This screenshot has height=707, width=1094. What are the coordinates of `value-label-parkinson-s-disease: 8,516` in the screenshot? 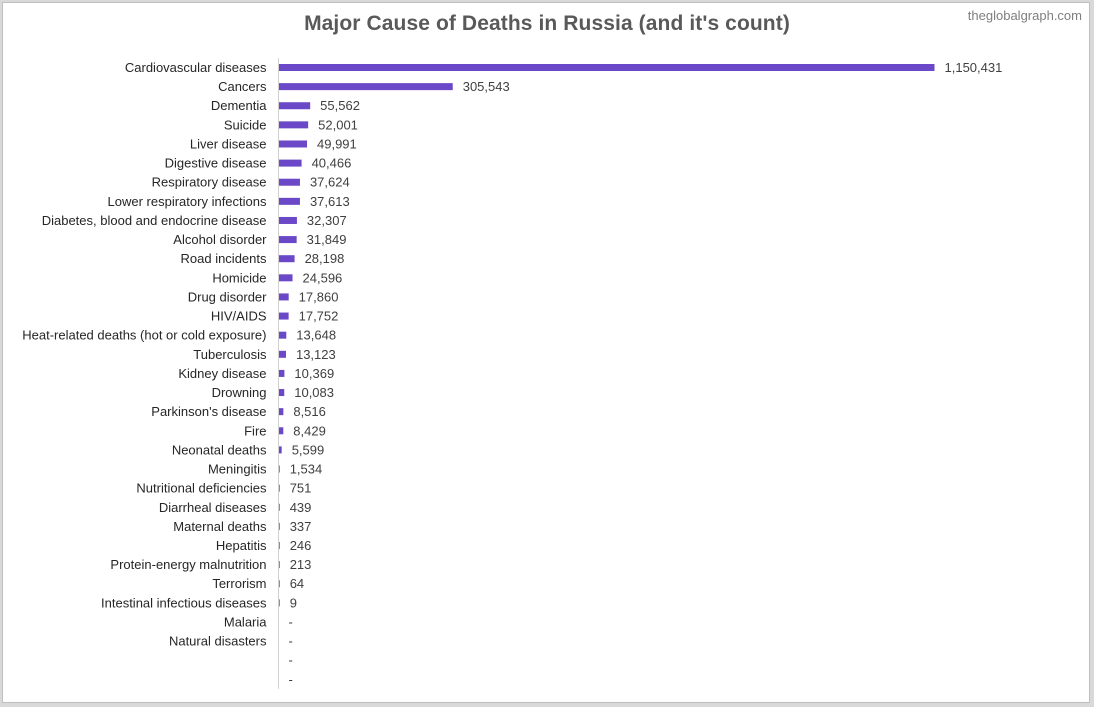 It's located at (309, 411).